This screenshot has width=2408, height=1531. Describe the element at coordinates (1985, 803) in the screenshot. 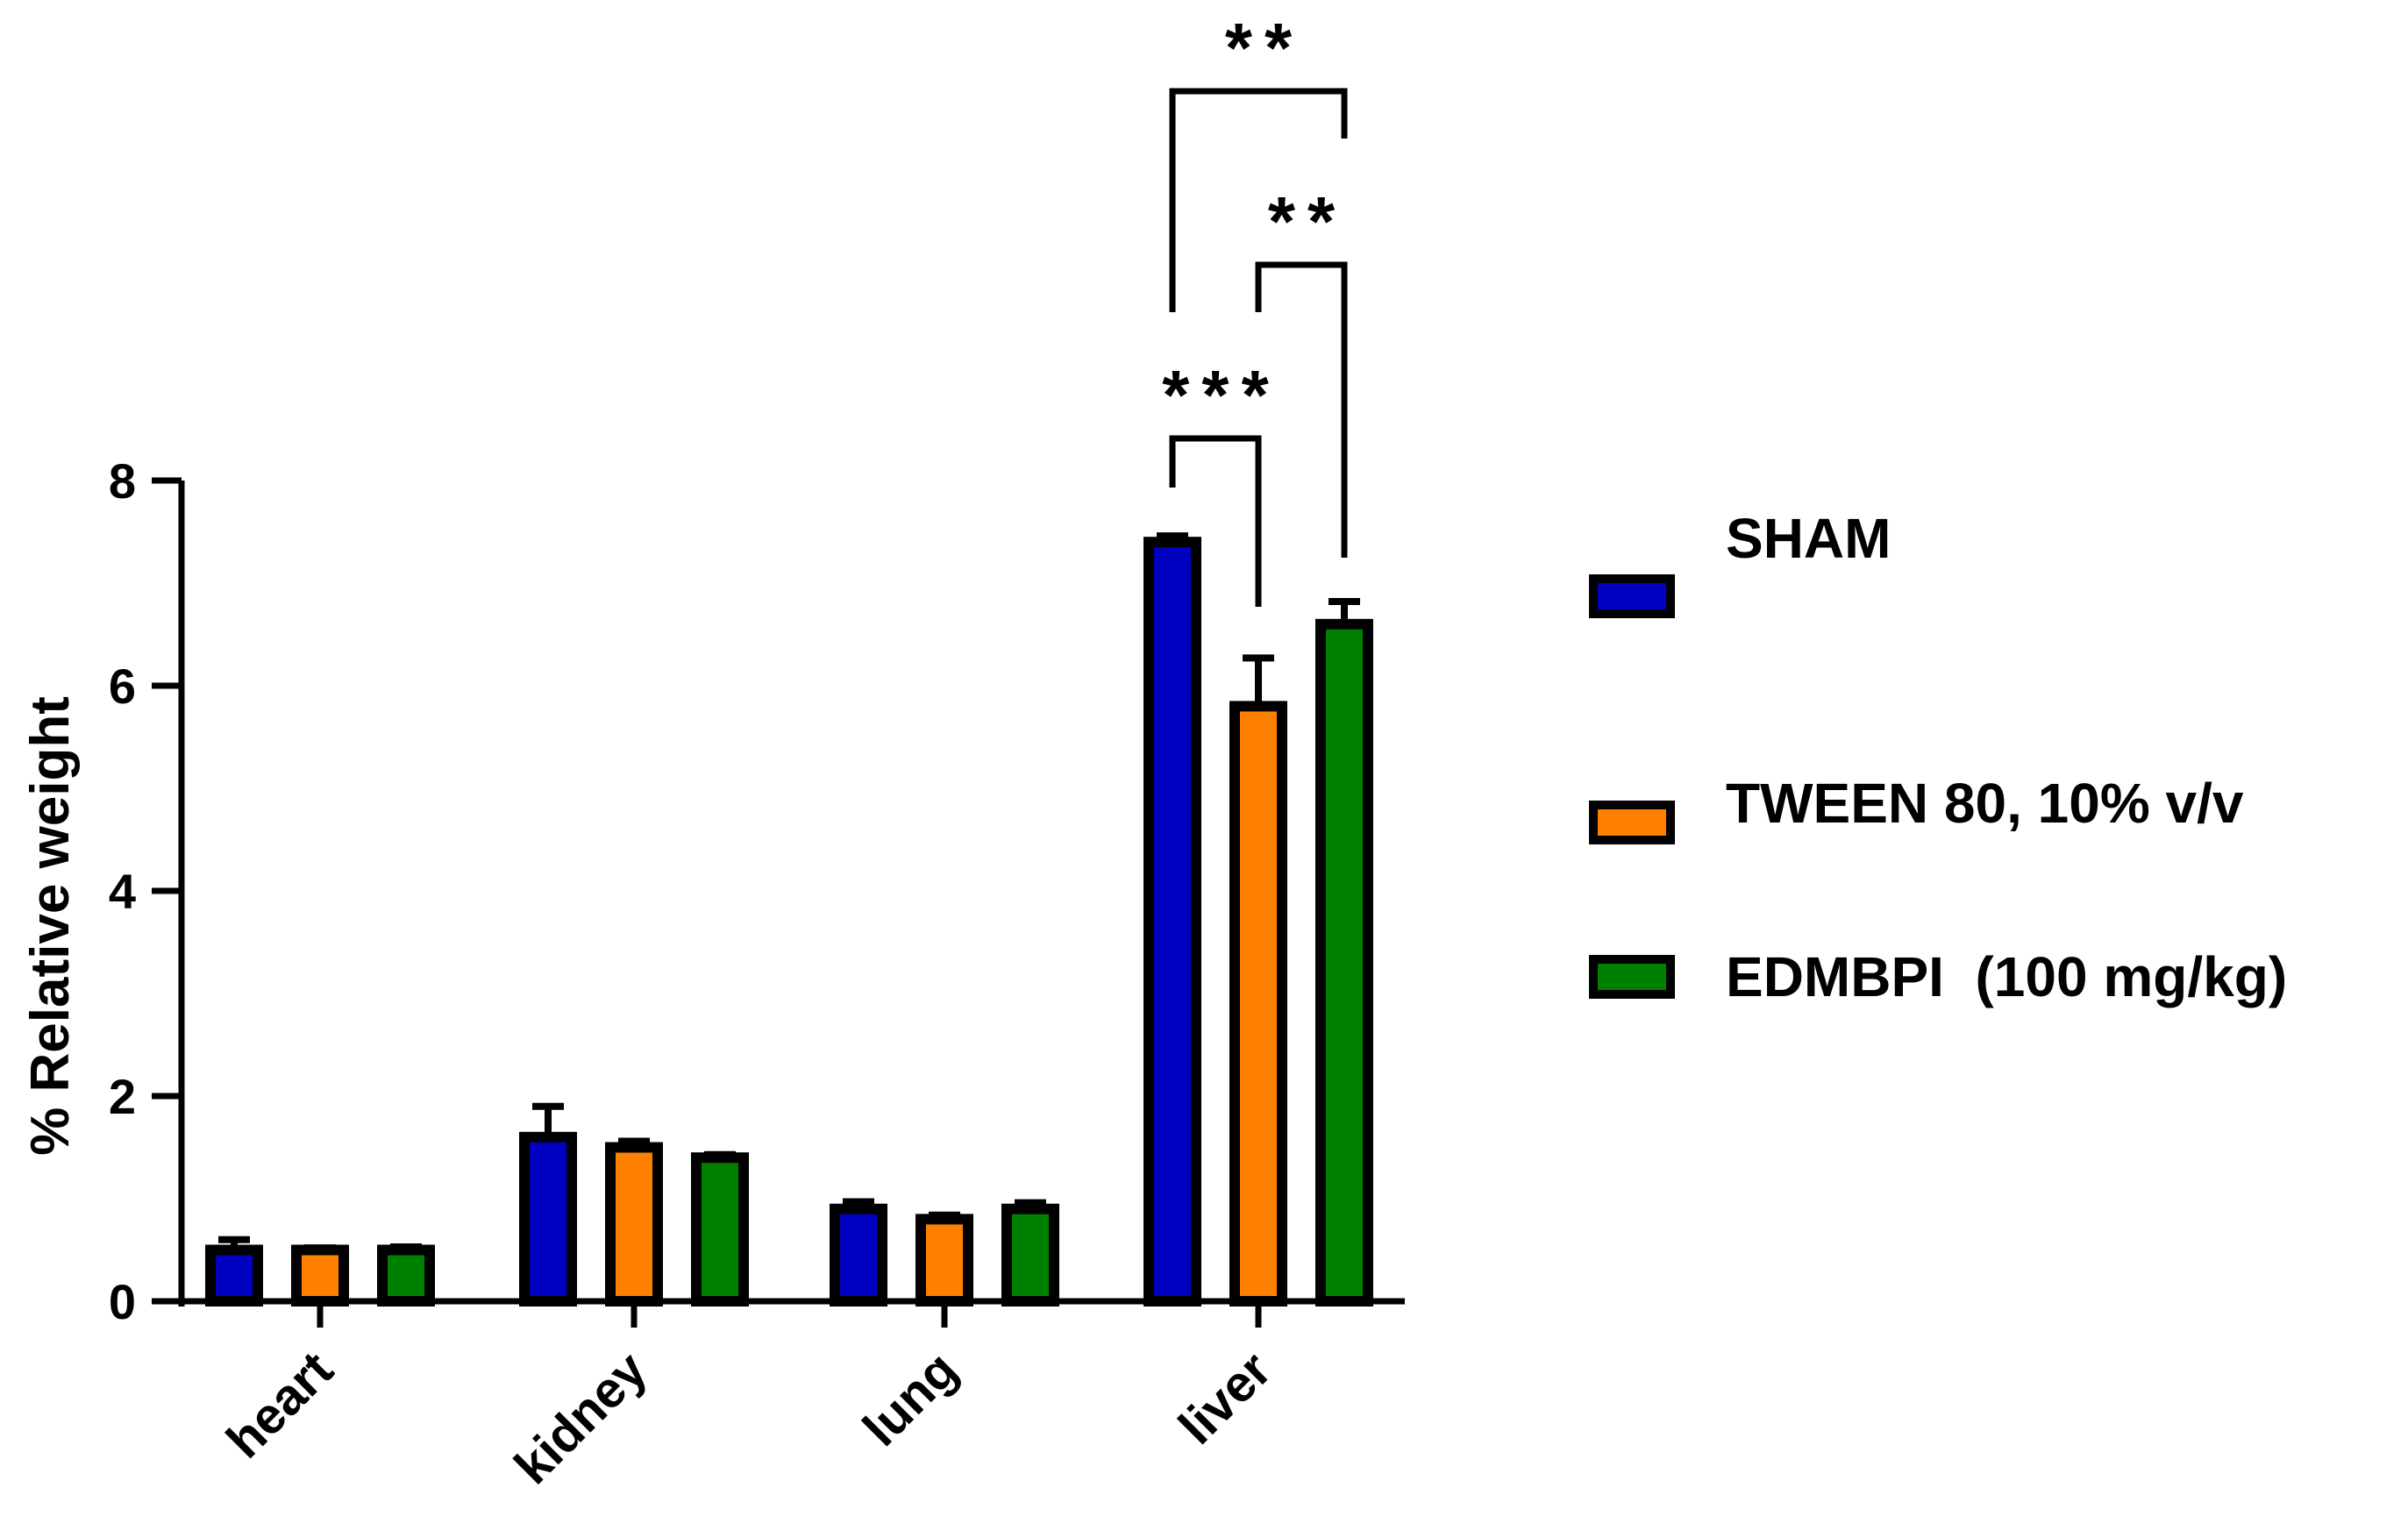

I see `legend-label-1: TWEEN 80, 10% v/v` at that location.